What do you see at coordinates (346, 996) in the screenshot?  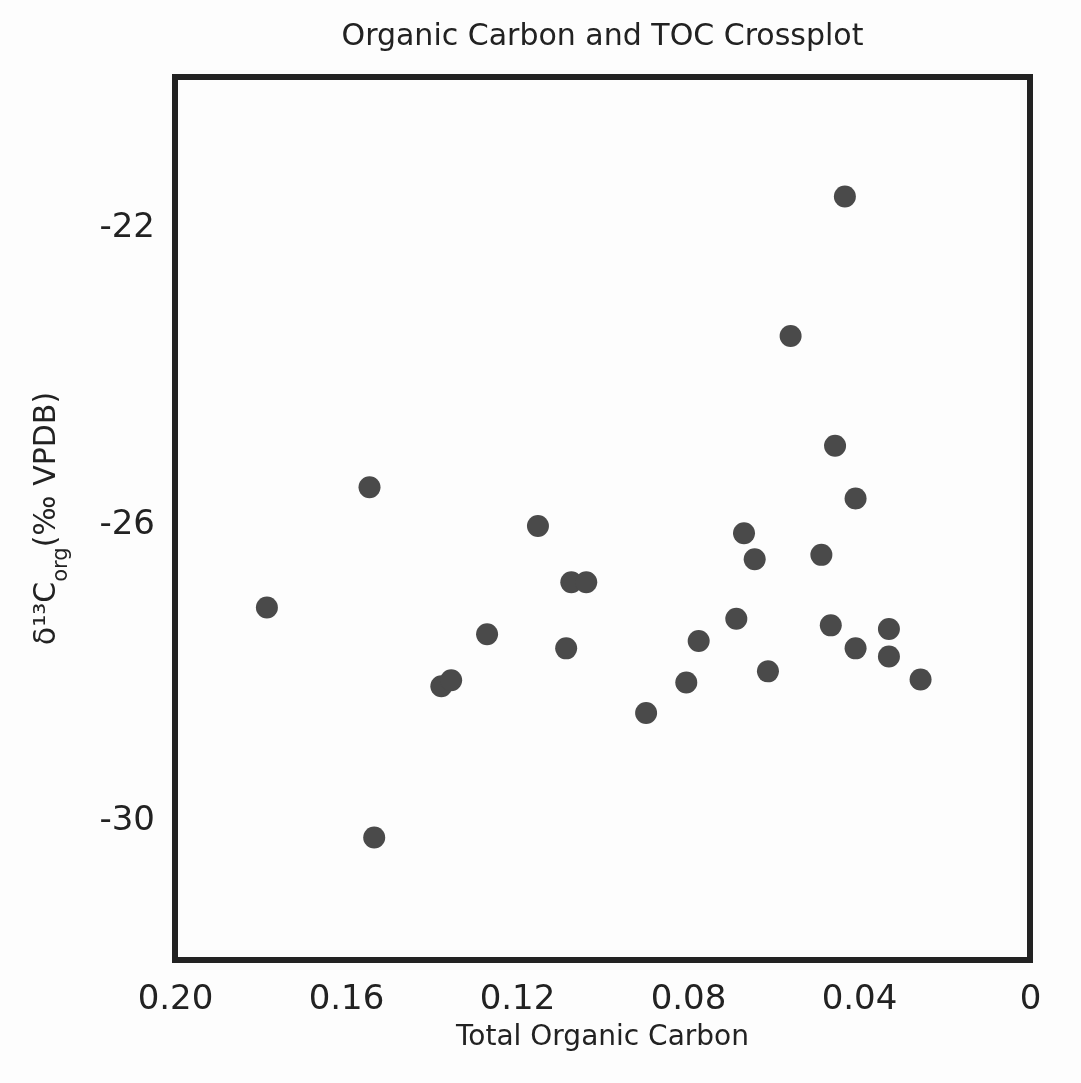 I see `x-tick-label: 0.16` at bounding box center [346, 996].